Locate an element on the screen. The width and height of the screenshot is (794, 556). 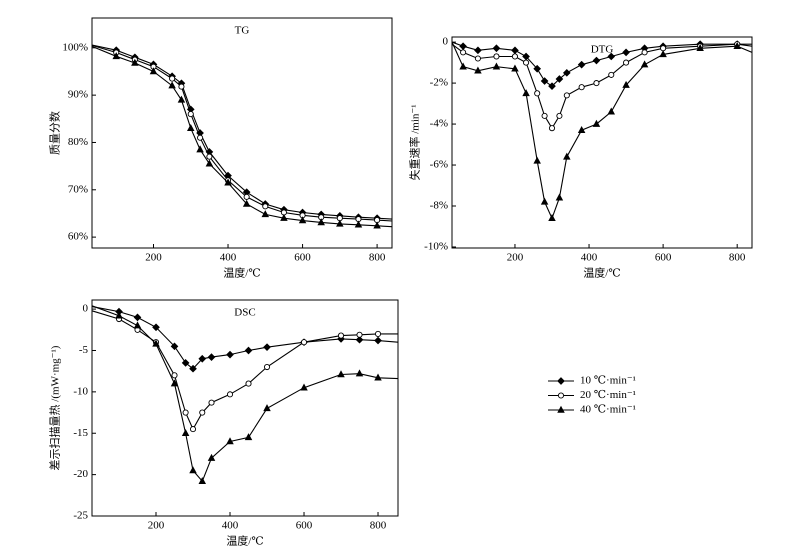
chart-title: DTG is located at coordinates (602, 50).